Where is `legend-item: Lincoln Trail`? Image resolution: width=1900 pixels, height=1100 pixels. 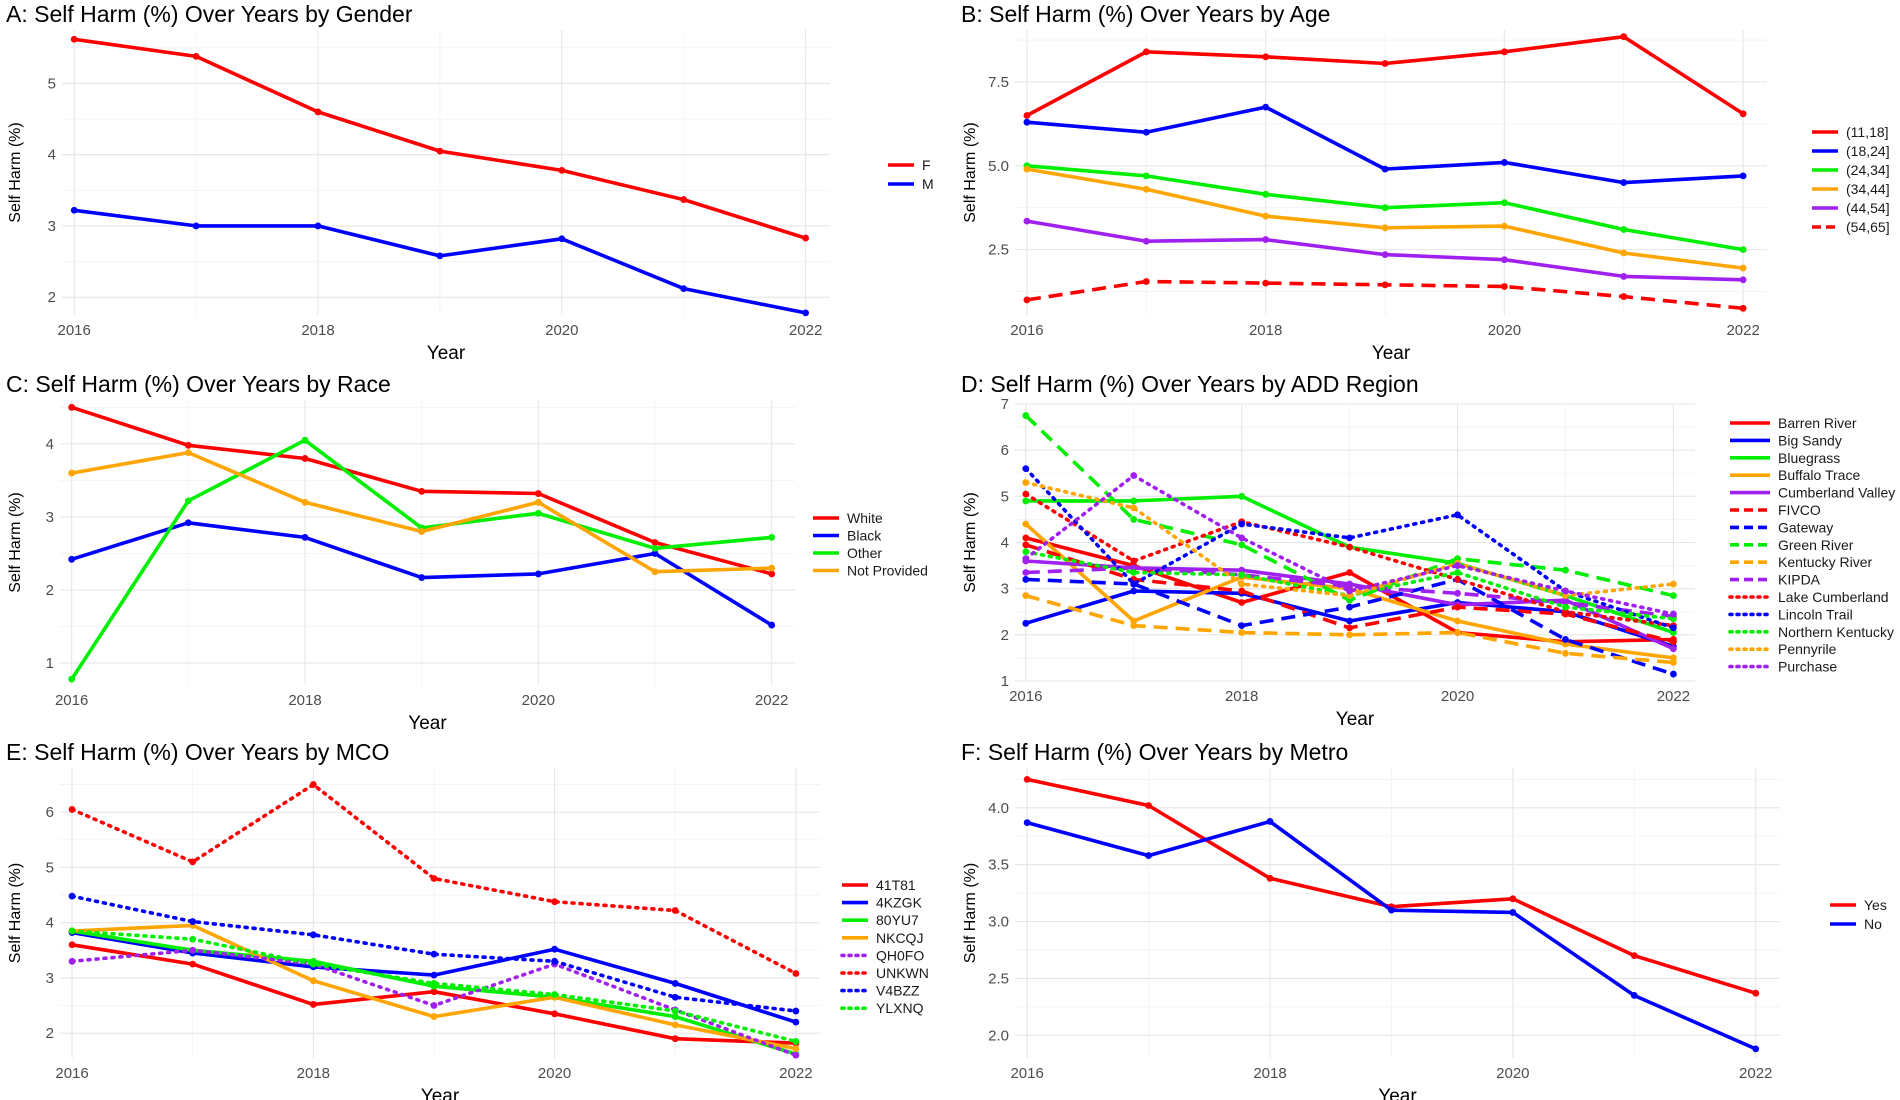
legend-item: Lincoln Trail is located at coordinates (1790, 614).